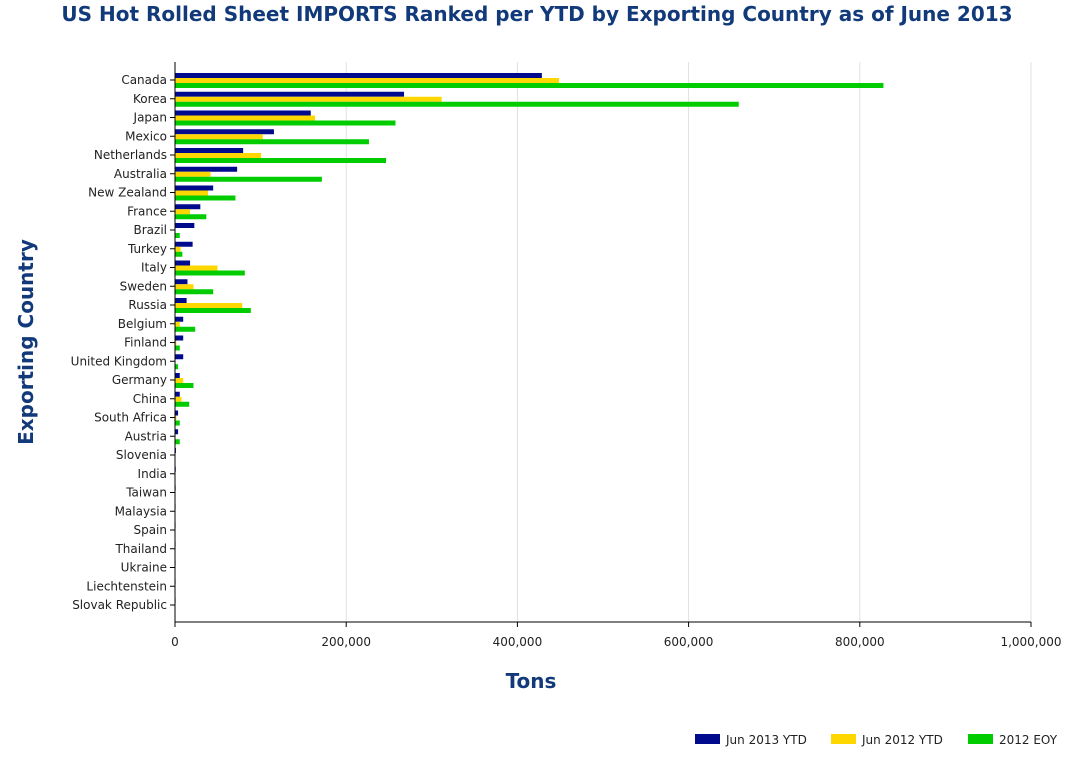 The width and height of the screenshot is (1074, 758). I want to click on legend-label: 2012 EOY, so click(1028, 740).